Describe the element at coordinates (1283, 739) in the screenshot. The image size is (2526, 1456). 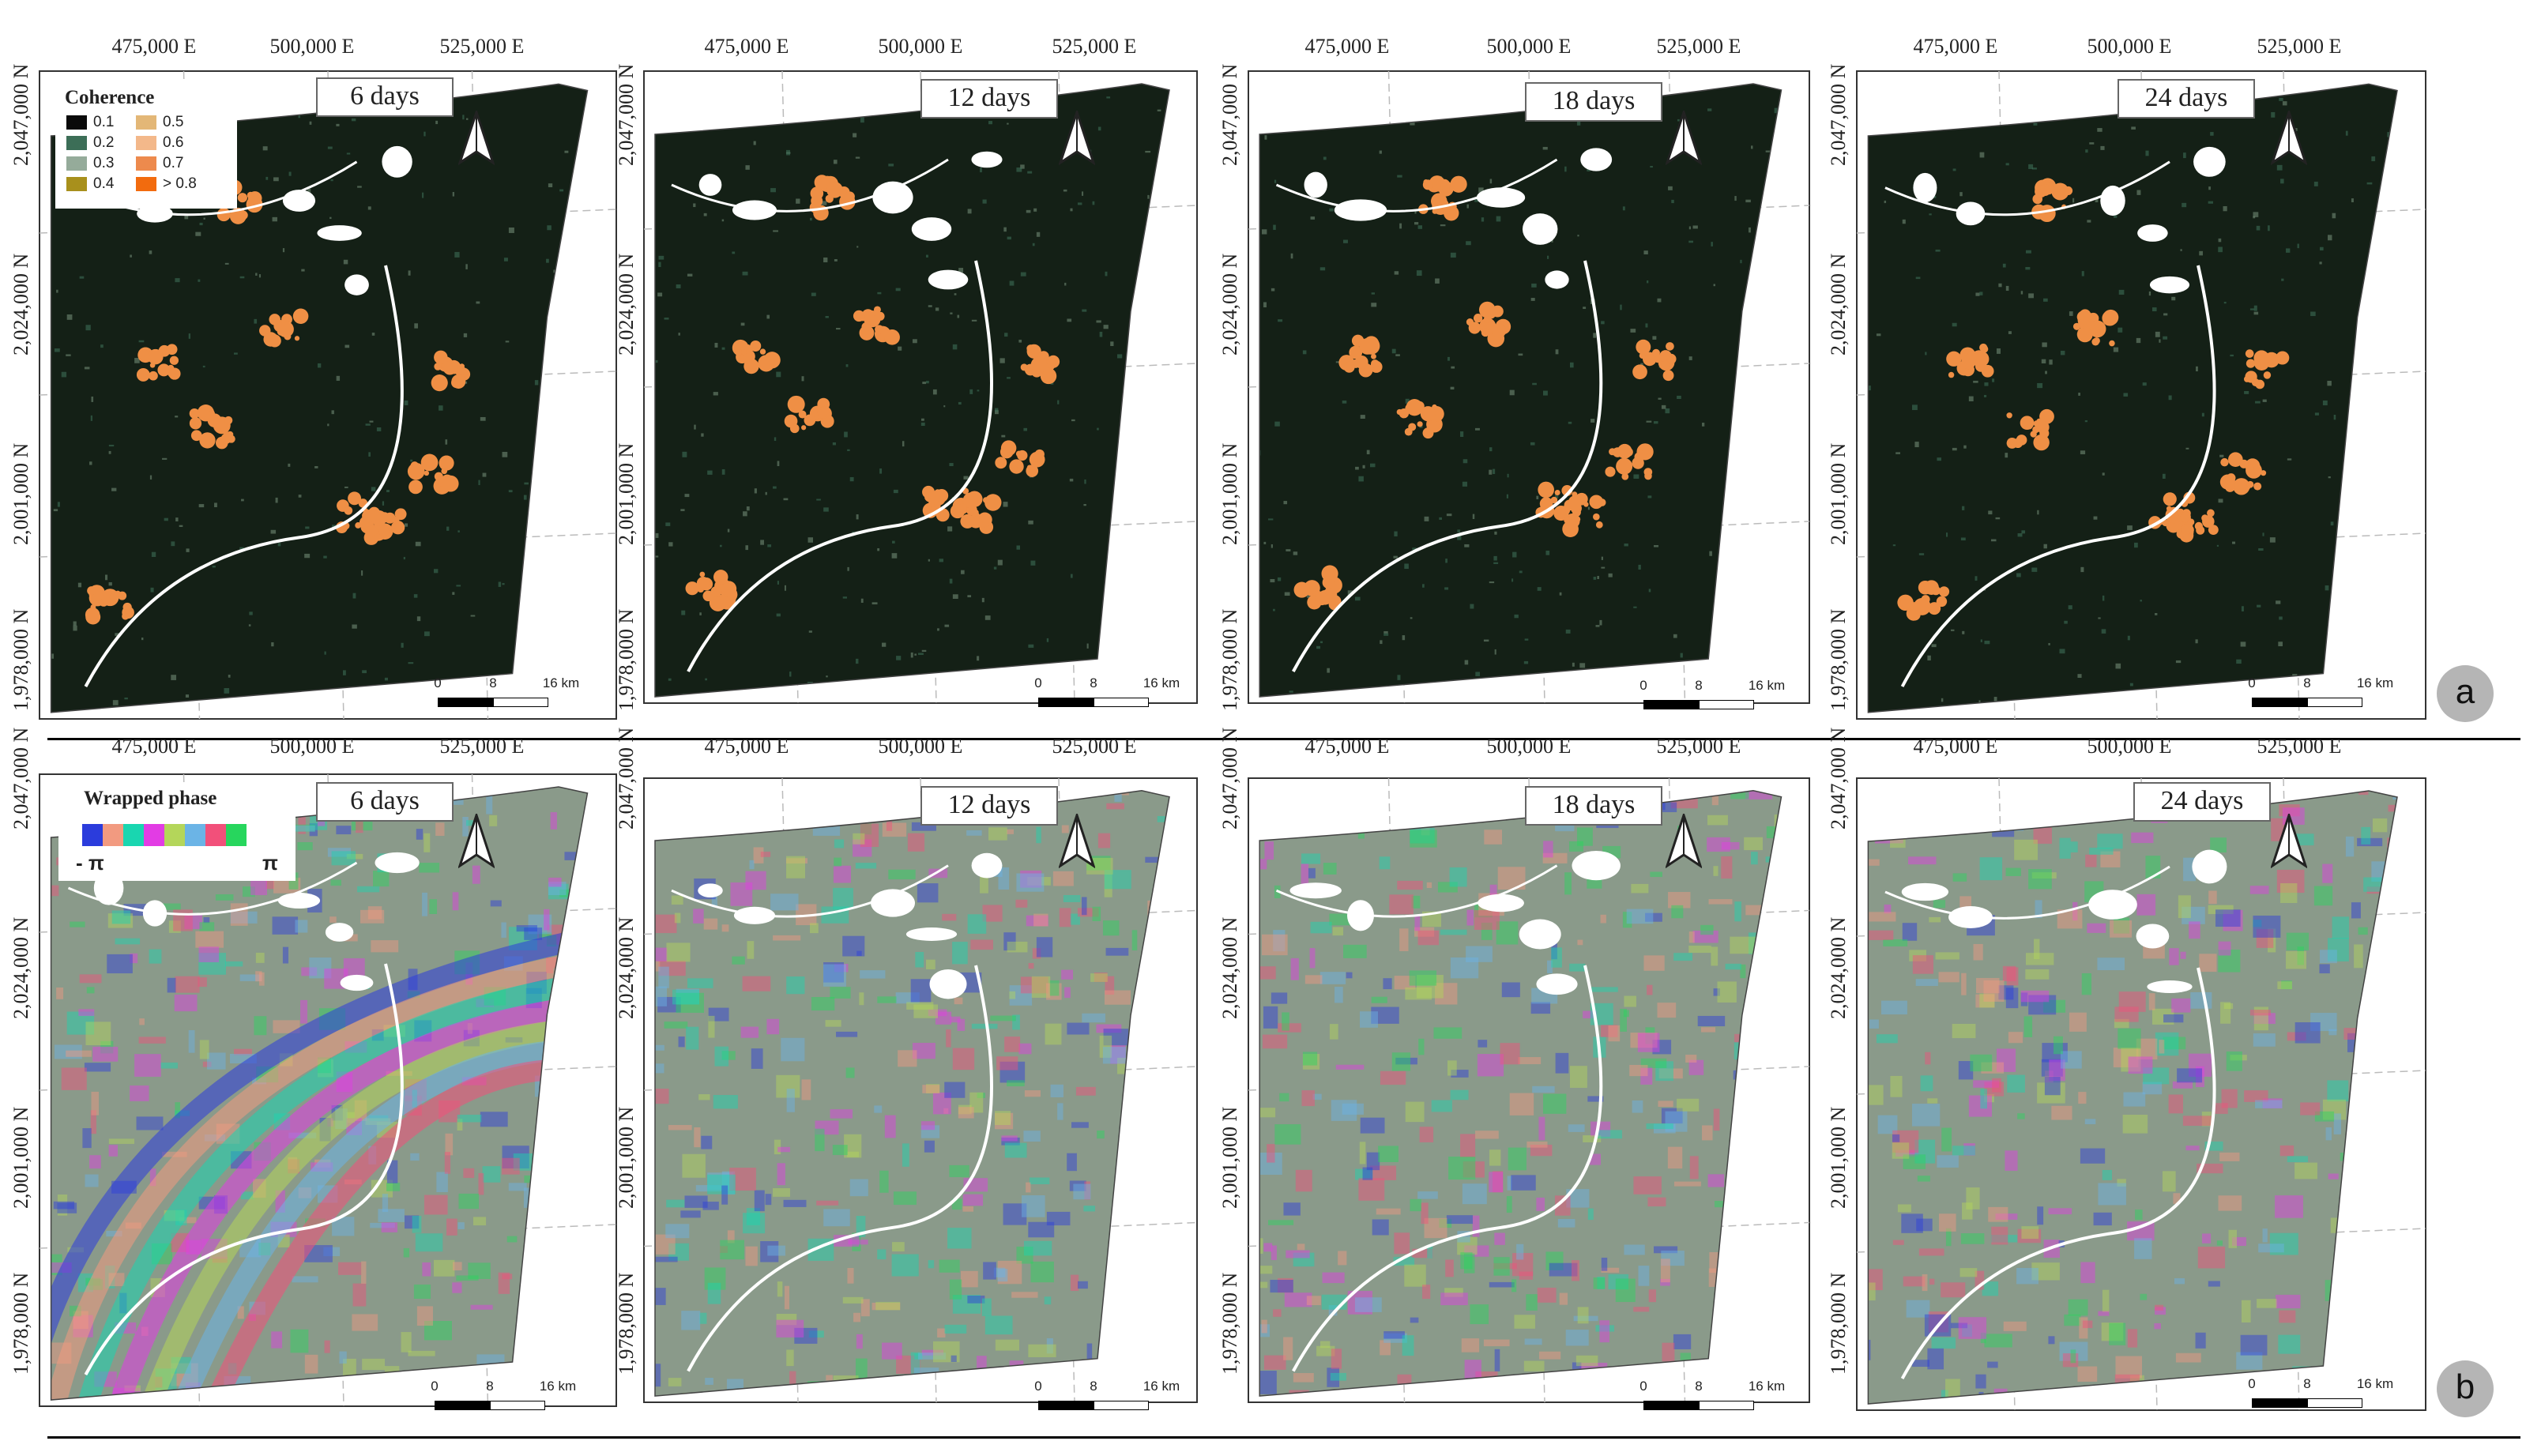
I see `row-divider` at that location.